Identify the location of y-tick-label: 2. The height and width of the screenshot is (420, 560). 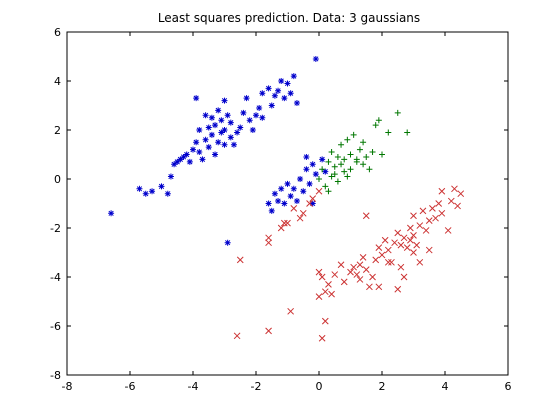
(57, 130).